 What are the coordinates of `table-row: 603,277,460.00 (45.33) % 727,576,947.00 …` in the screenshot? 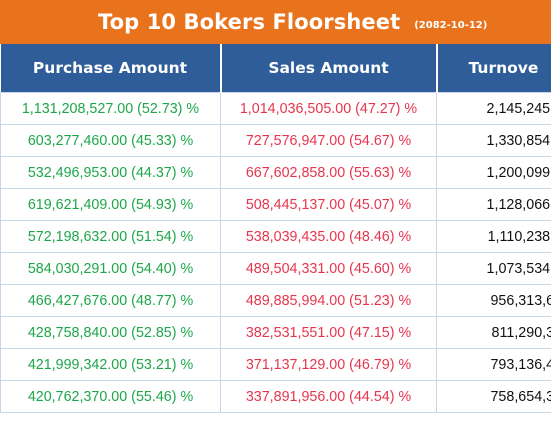 It's located at (275, 140).